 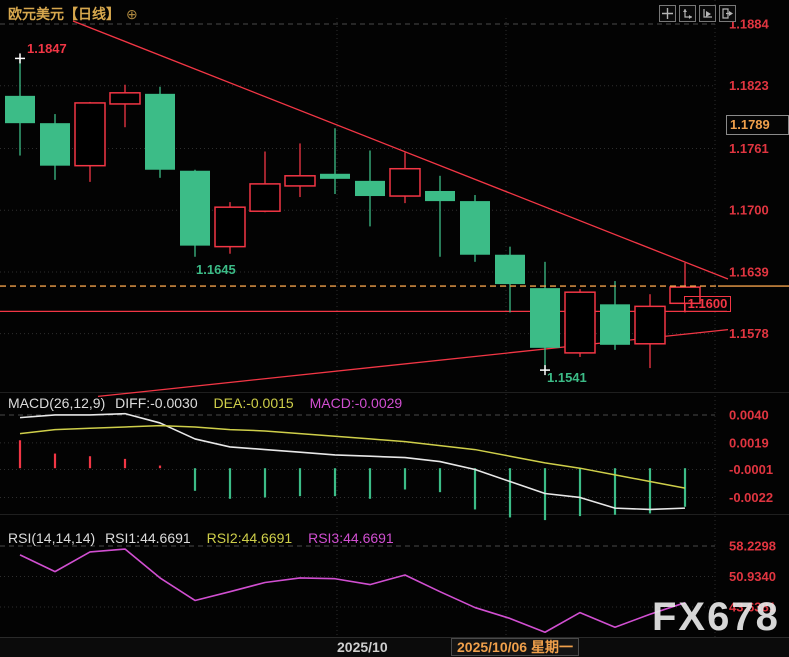 I want to click on rsi-label: RSI(14,14,14), so click(x=52, y=538).